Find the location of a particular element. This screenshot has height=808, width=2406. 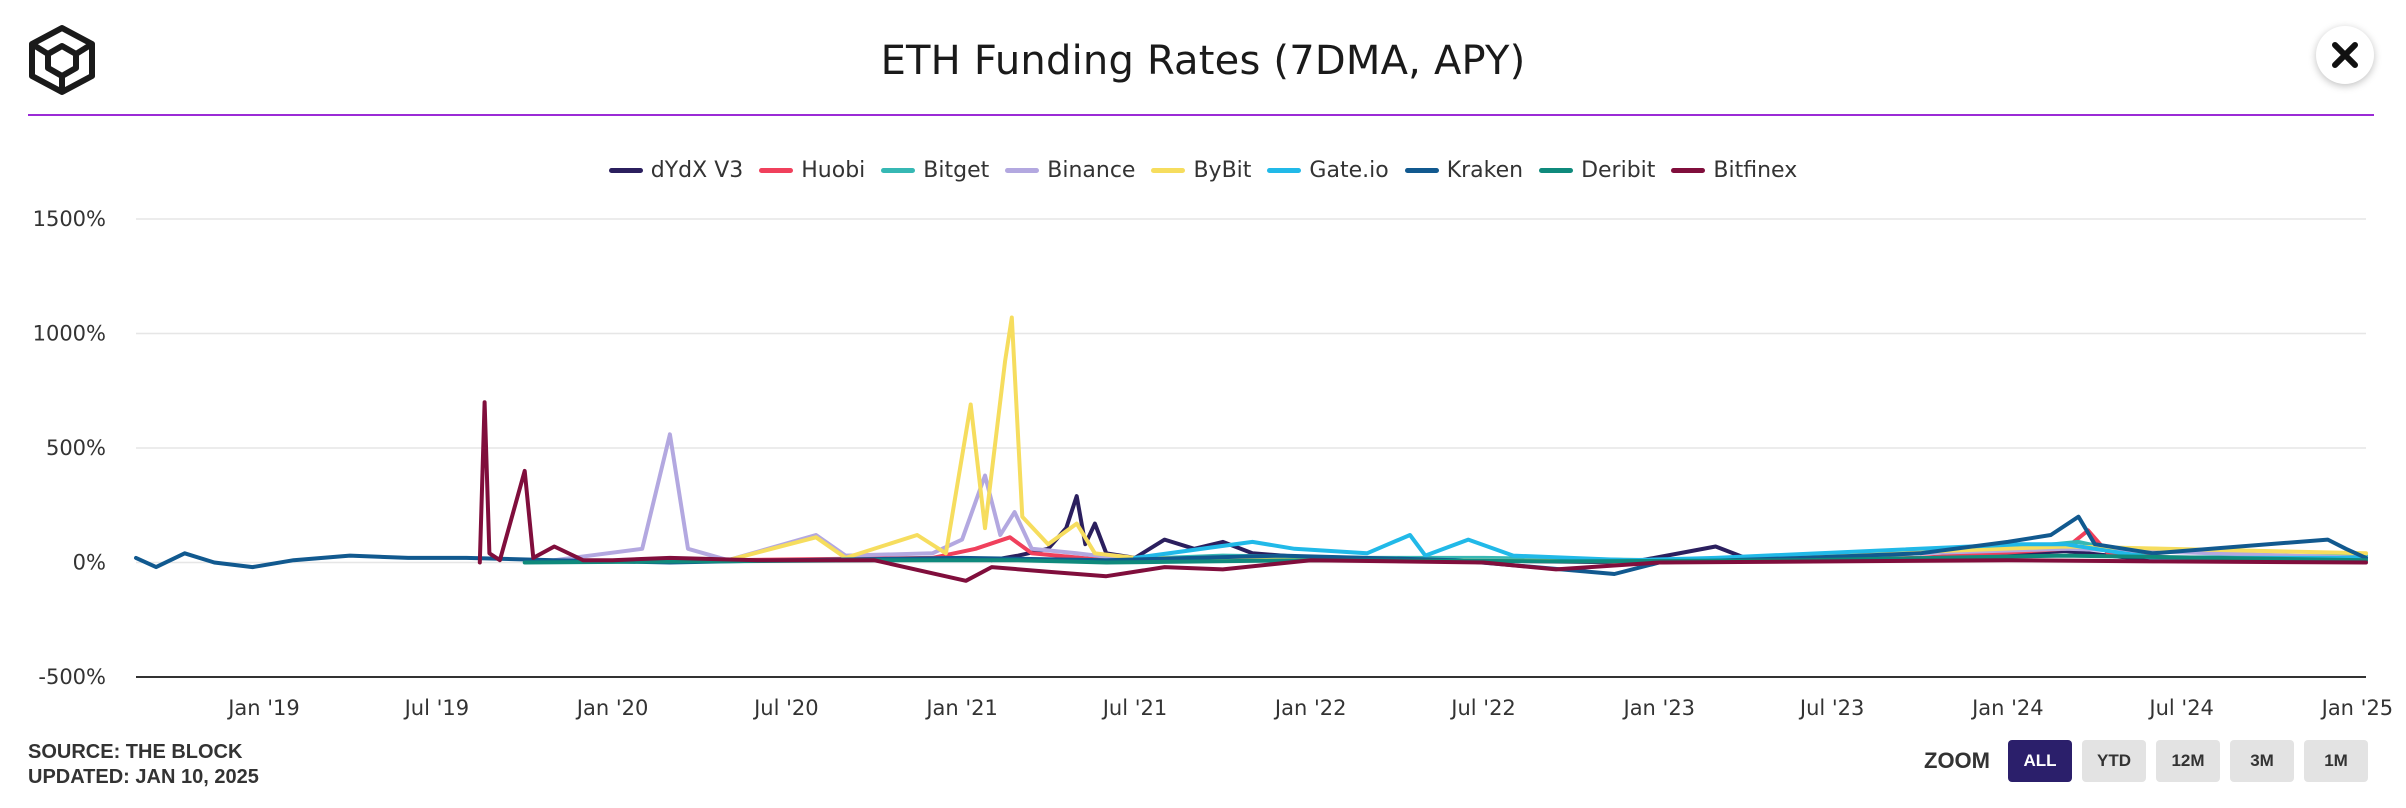

legend-item: Bitfinex is located at coordinates (1734, 170).